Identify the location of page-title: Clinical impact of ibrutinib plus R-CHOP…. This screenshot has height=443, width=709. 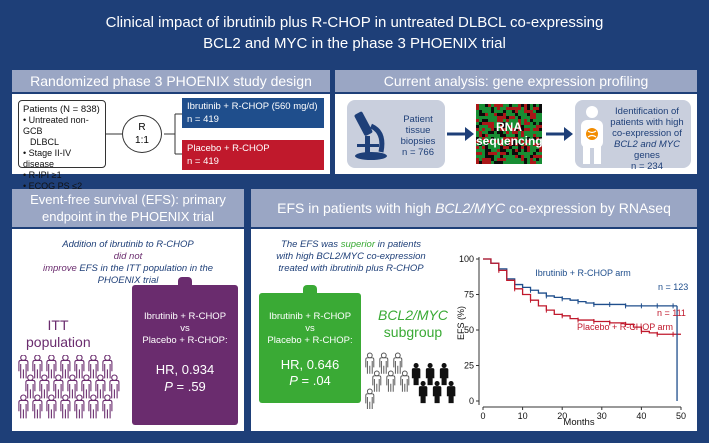
(354, 33).